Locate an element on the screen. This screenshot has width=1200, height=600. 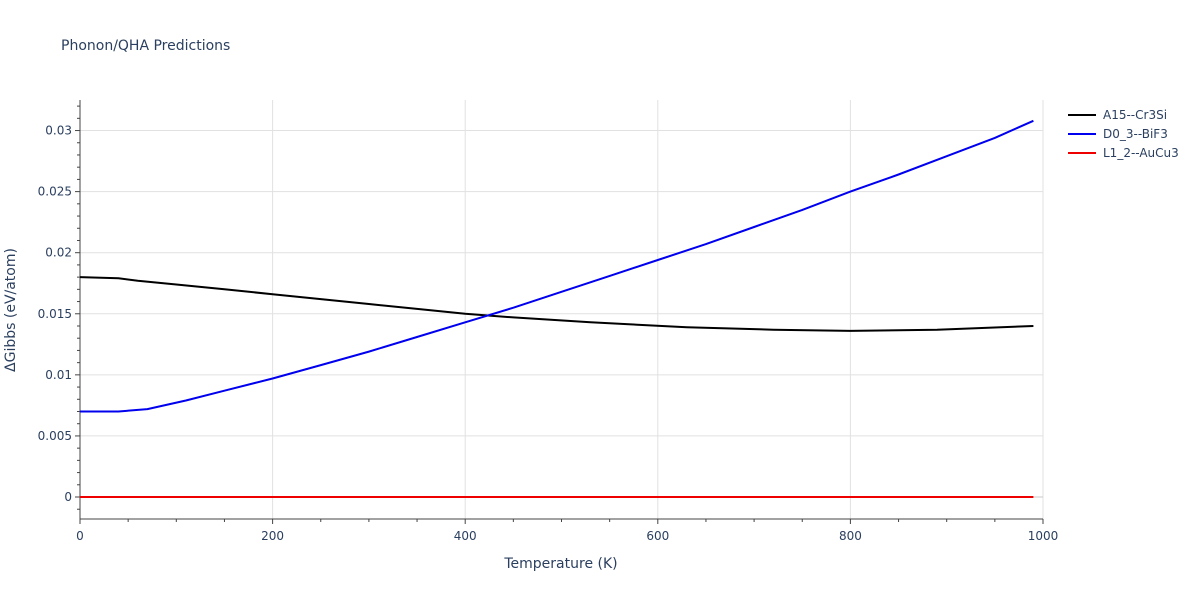
x-tick-label: 800 is located at coordinates (850, 536).